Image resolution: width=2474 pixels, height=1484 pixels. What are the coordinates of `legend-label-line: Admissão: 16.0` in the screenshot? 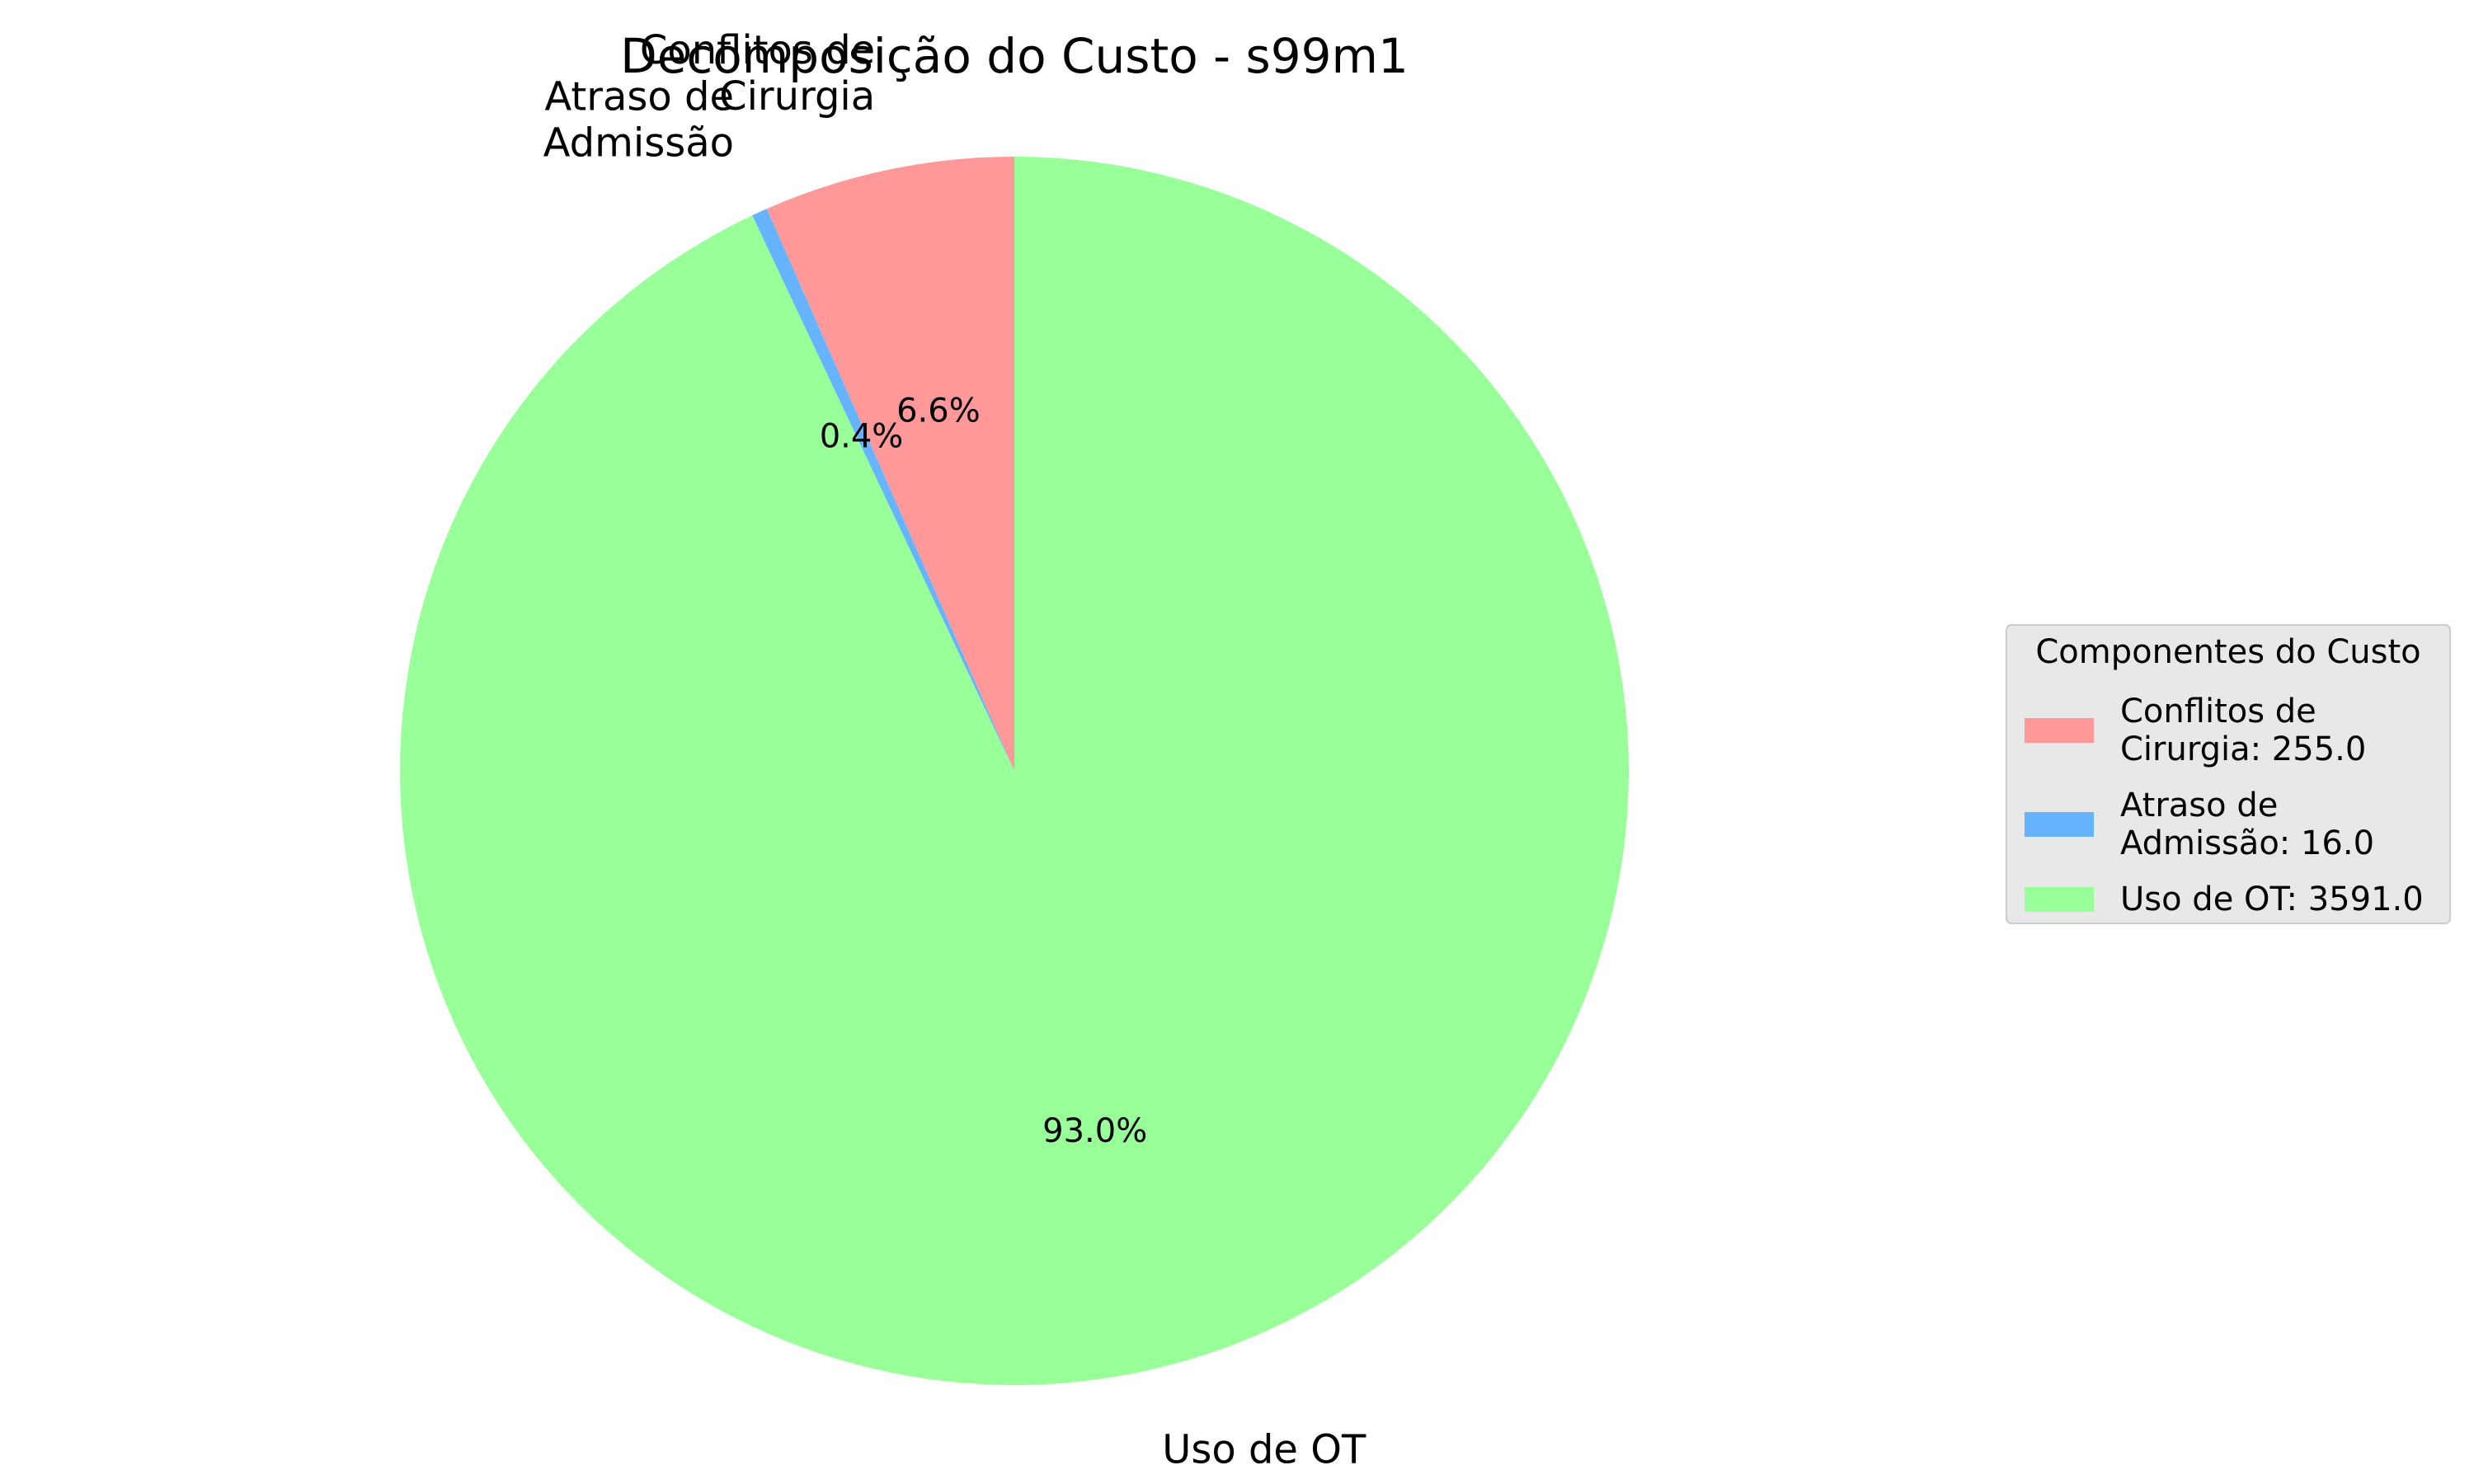 It's located at (2247, 843).